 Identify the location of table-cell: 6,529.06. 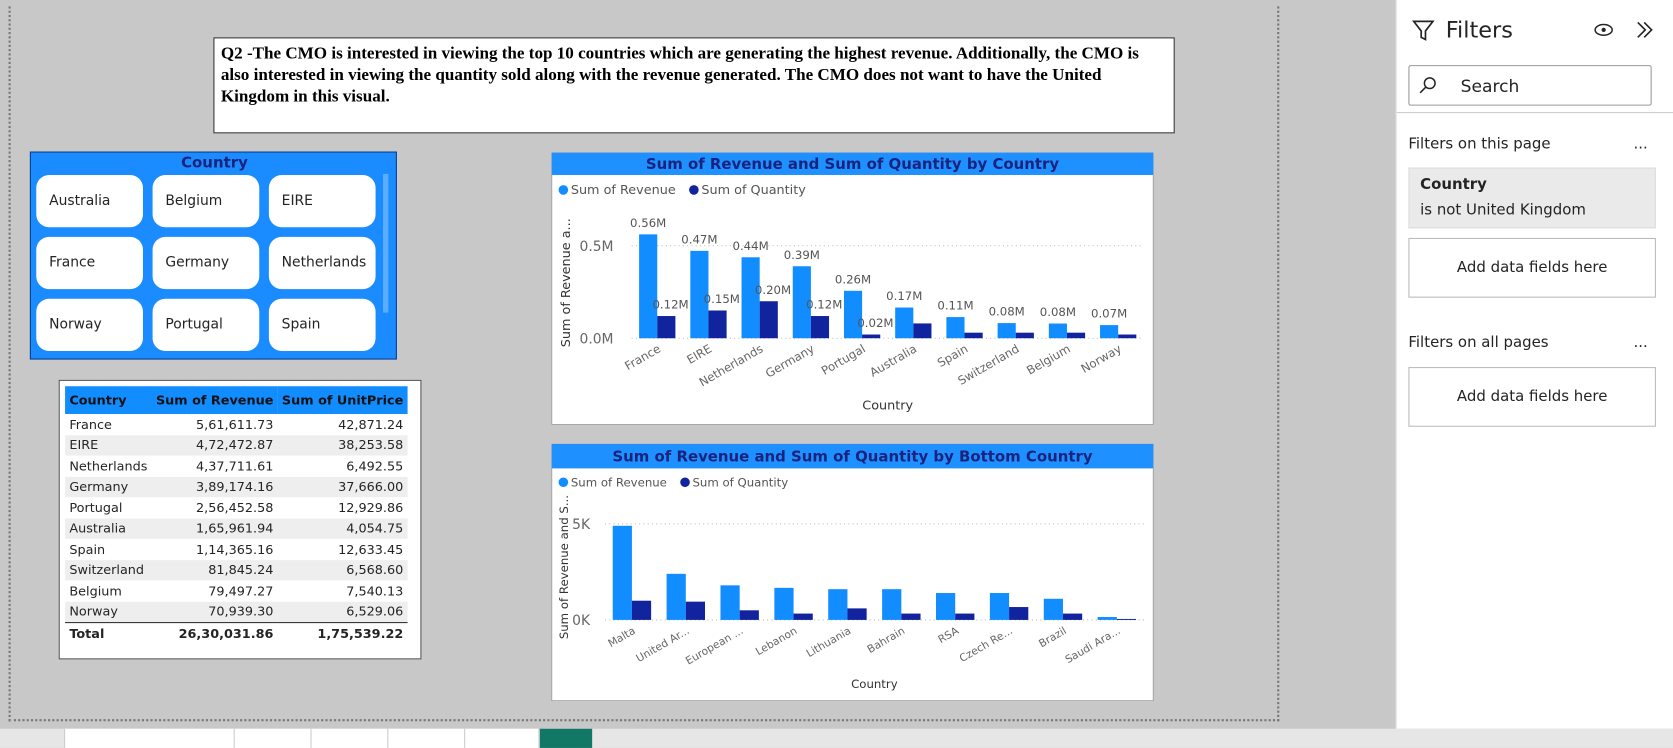
(342, 612).